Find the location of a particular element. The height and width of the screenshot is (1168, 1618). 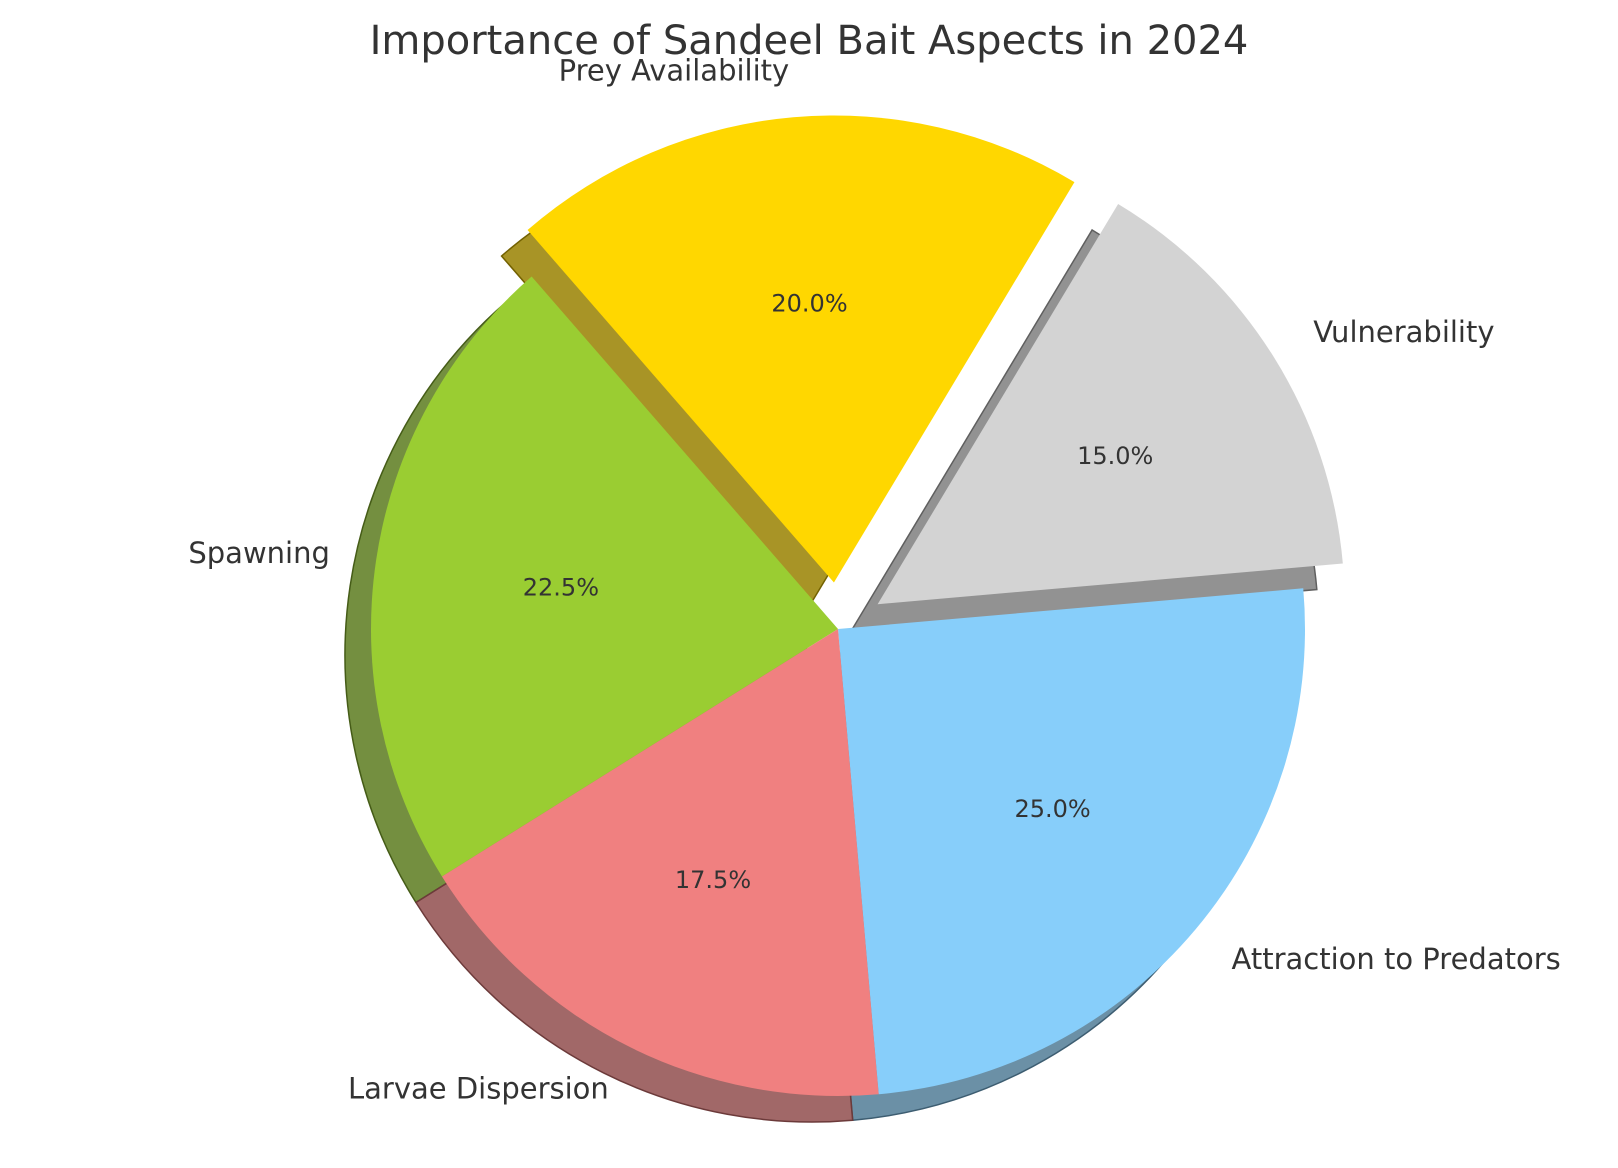

percent-label-spawning: 22.5% is located at coordinates (561, 588).